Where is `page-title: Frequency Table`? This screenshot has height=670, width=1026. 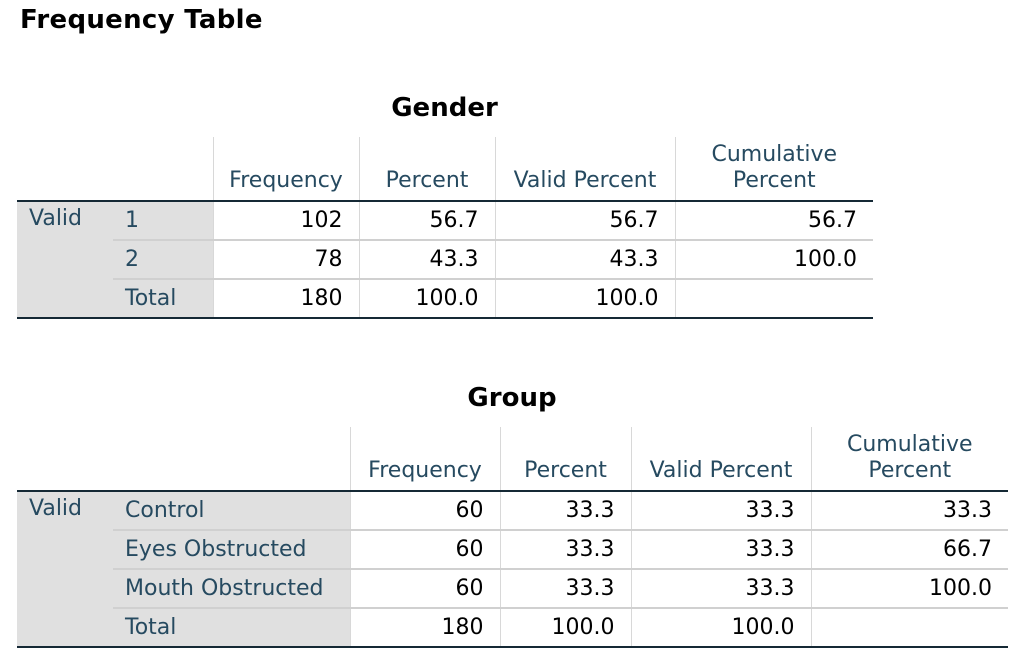
page-title: Frequency Table is located at coordinates (141, 20).